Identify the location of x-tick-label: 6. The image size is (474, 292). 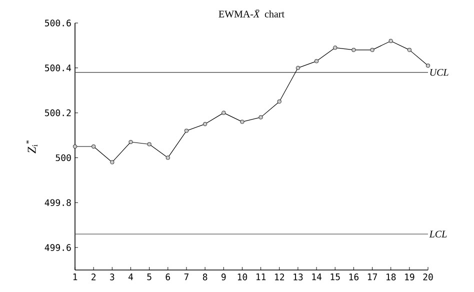
(168, 277).